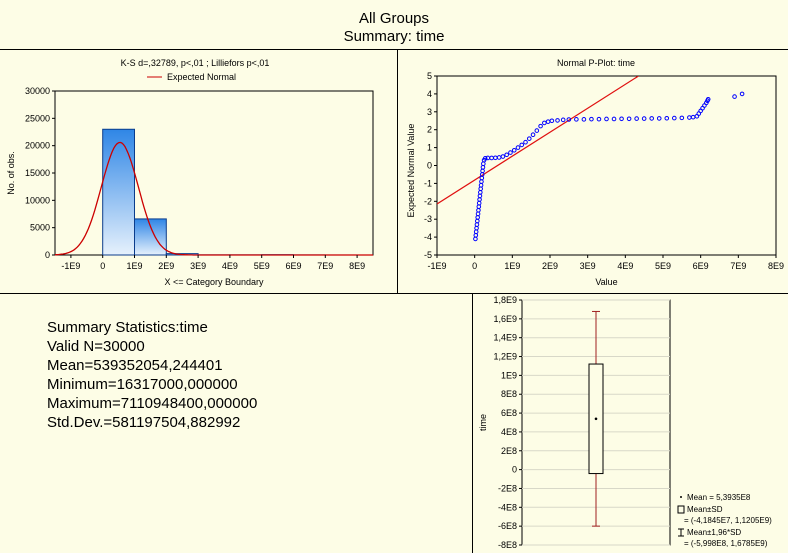 Image resolution: width=788 pixels, height=553 pixels. Describe the element at coordinates (428, 183) in the screenshot. I see `y-tick-label: -1` at that location.